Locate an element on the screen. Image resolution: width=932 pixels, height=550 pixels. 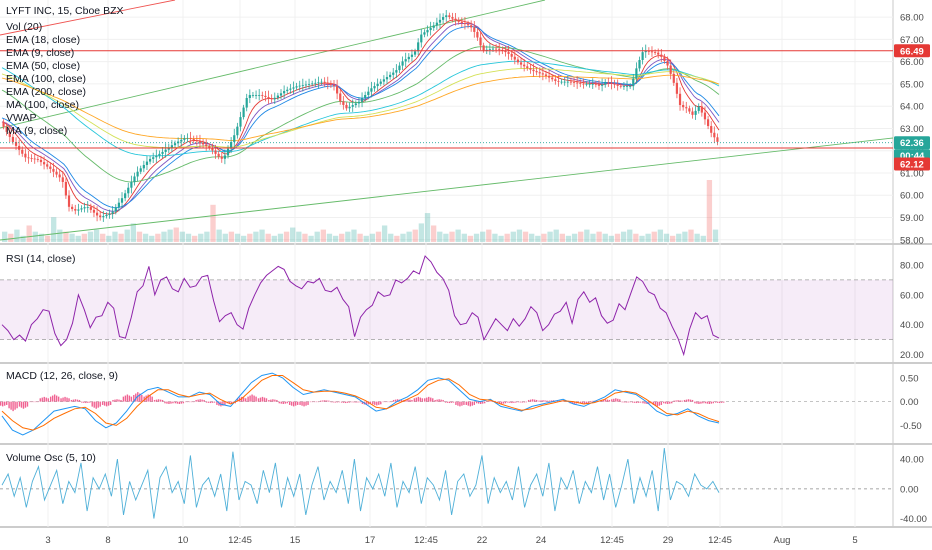
legend-ma-100: MA (100, close) is located at coordinates (42, 105).